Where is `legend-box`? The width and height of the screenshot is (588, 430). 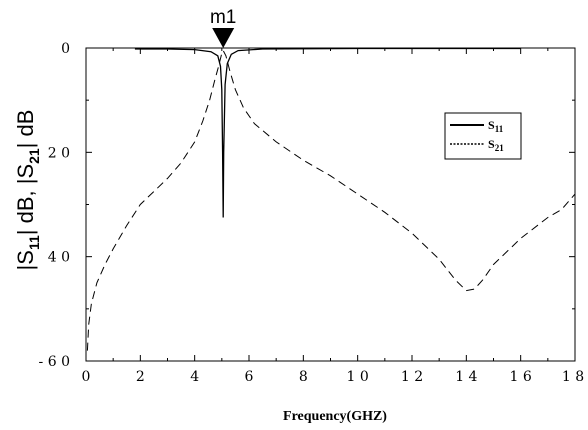
legend-box is located at coordinates (483, 136).